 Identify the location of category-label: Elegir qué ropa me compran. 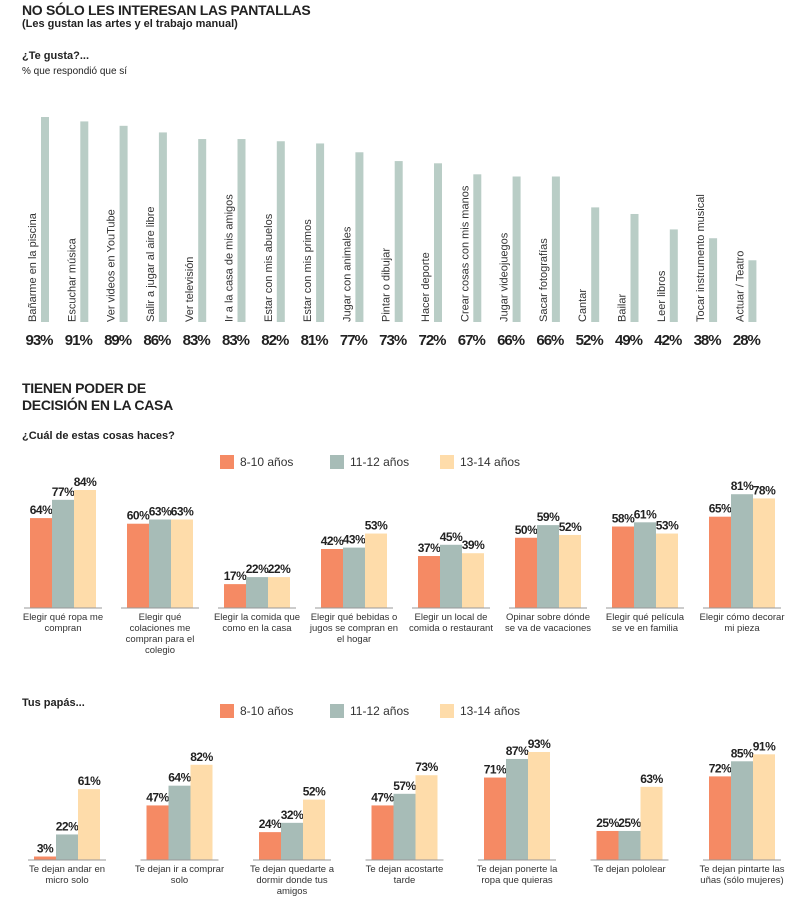
(63, 623).